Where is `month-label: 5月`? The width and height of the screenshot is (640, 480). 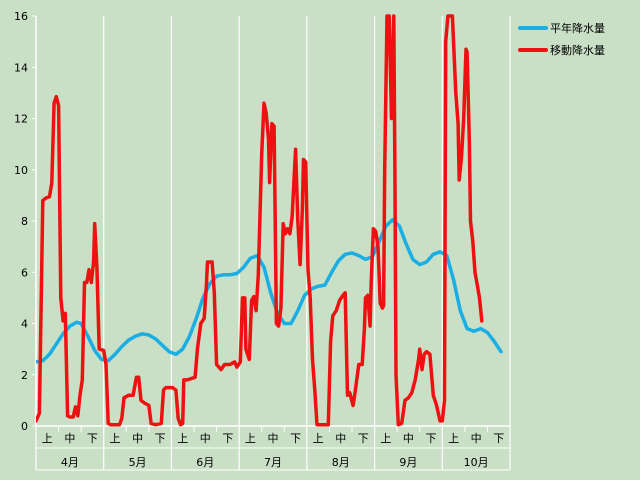
month-label: 5月 is located at coordinates (138, 462).